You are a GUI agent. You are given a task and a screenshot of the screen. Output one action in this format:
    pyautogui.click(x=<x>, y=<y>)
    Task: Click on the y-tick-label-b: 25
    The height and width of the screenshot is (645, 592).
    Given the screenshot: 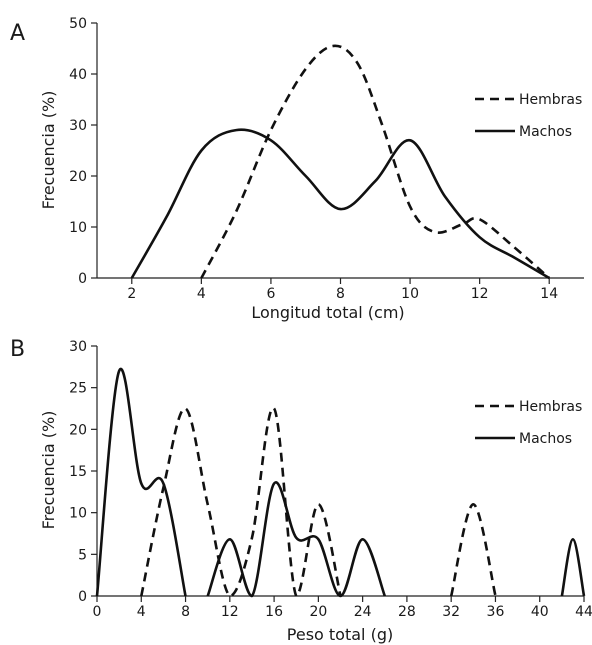 What is the action you would take?
    pyautogui.click(x=78, y=389)
    